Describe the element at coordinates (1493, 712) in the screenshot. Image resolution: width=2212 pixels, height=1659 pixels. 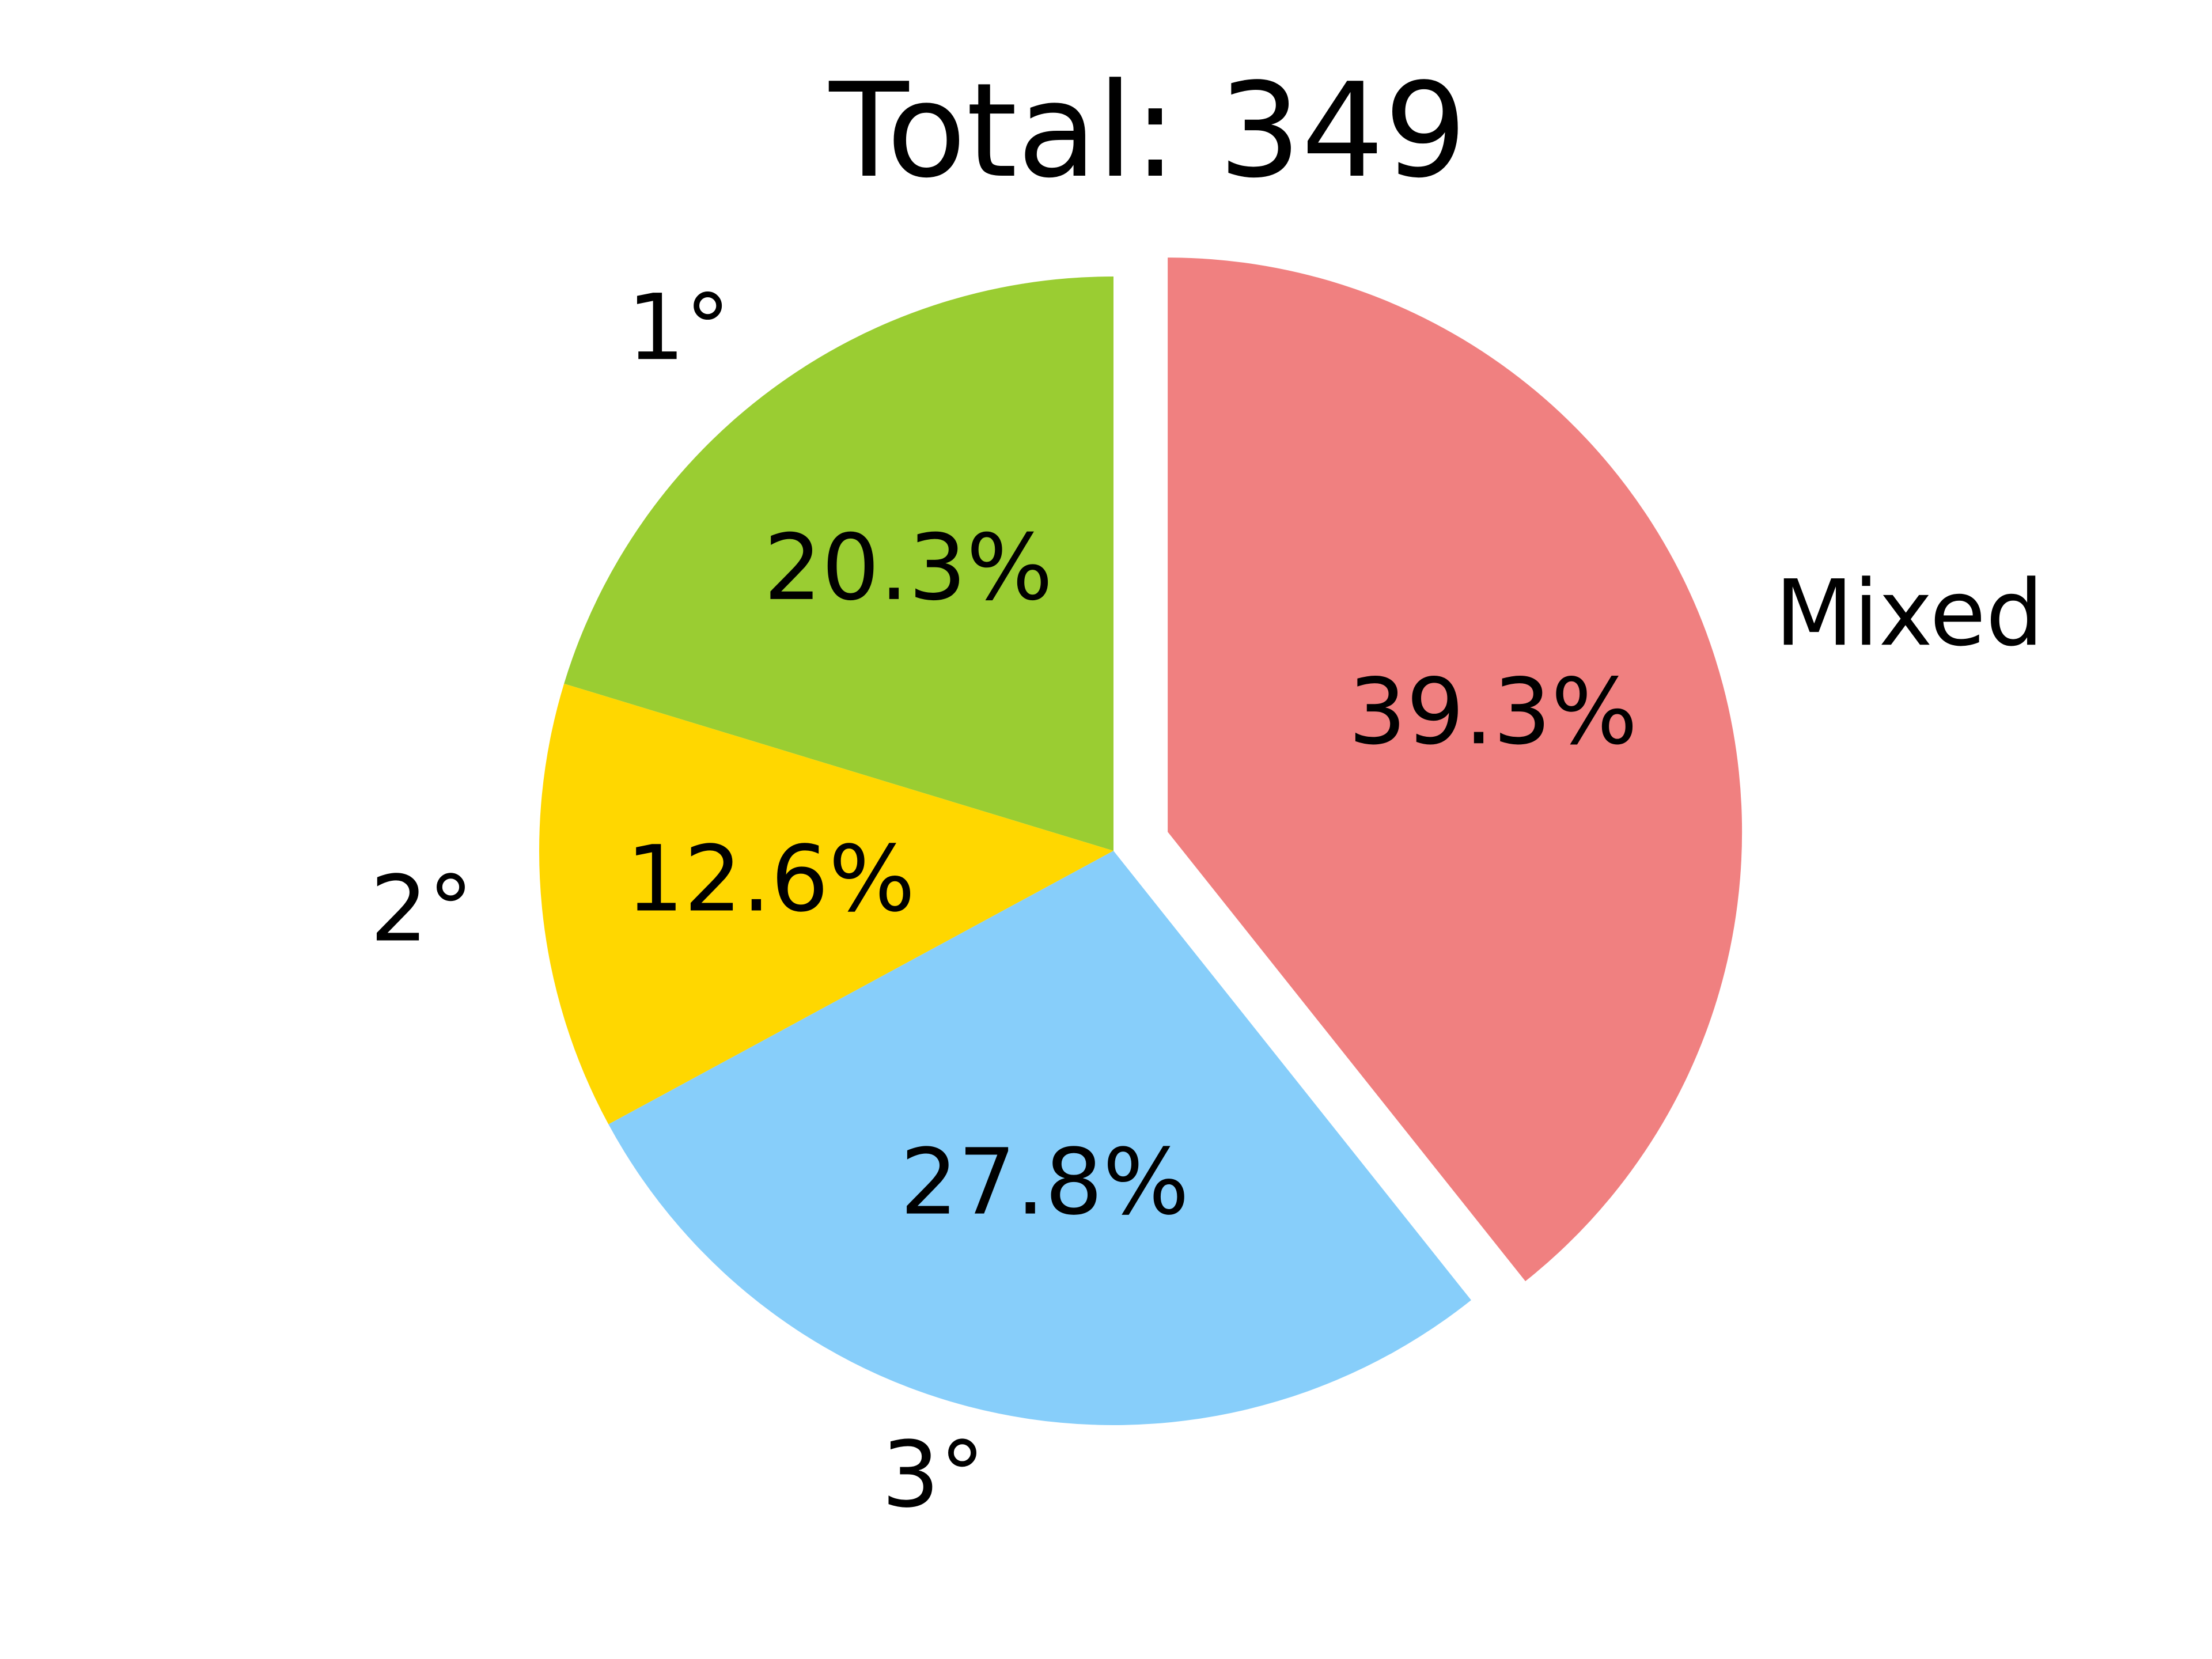
I see `slice-percent-label-4: 39.3%` at that location.